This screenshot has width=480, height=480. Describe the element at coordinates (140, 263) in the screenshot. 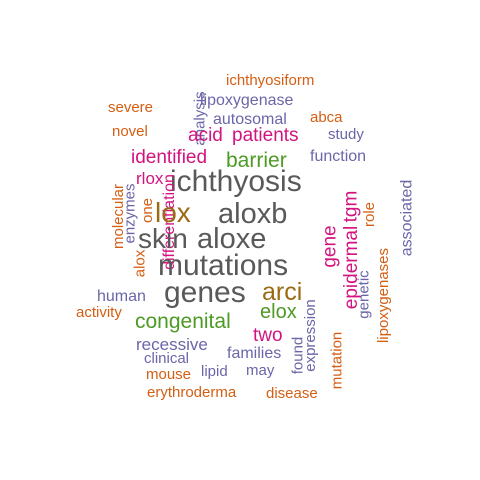

I see `word-alox: alox` at that location.